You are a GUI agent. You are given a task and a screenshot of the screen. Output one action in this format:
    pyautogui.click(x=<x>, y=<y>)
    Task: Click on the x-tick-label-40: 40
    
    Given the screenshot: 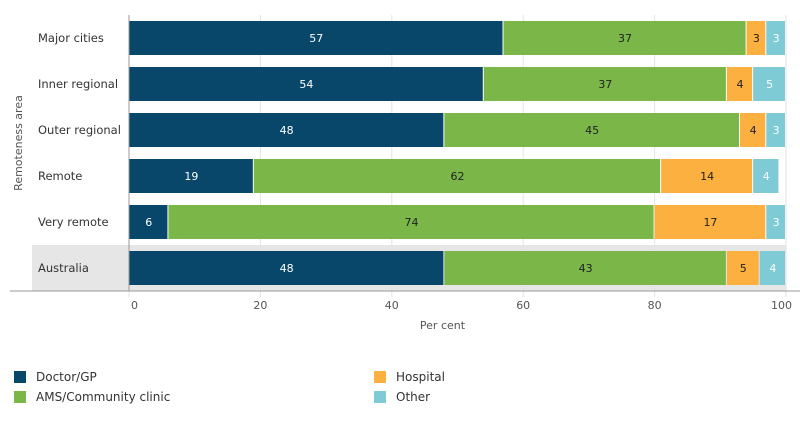 What is the action you would take?
    pyautogui.click(x=392, y=305)
    